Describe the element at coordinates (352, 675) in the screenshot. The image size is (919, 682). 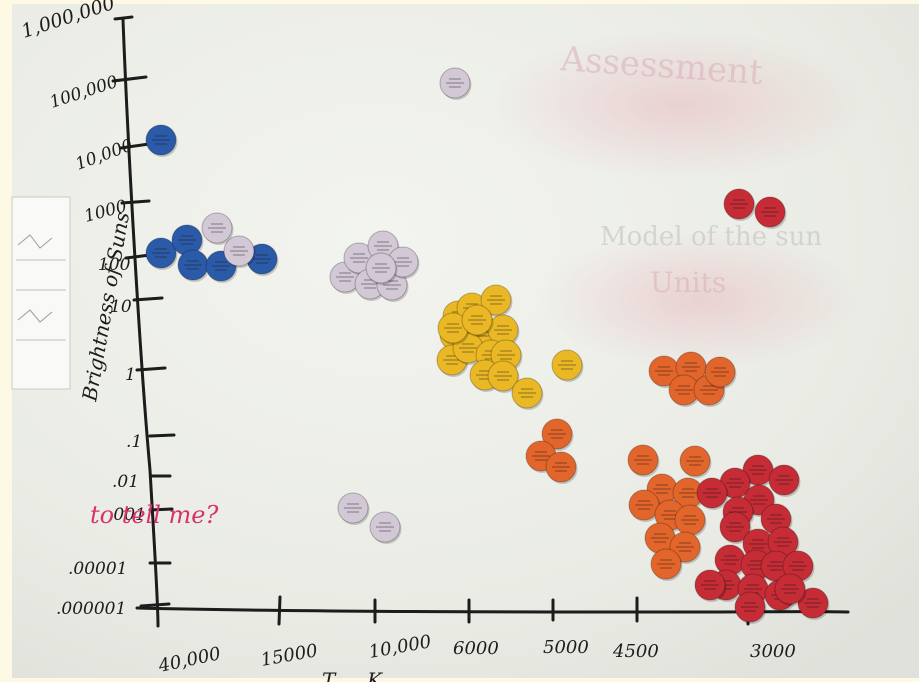
I see `x-axis-title: T ... K` at that location.